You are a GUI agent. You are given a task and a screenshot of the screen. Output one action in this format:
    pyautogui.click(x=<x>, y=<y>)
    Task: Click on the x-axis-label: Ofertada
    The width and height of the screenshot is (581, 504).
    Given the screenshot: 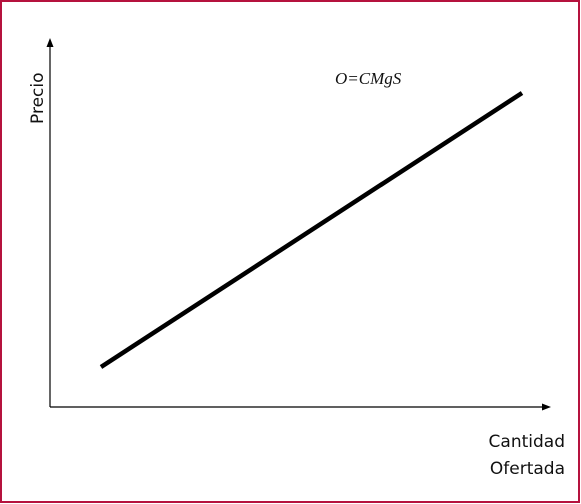 What is the action you would take?
    pyautogui.click(x=527, y=469)
    